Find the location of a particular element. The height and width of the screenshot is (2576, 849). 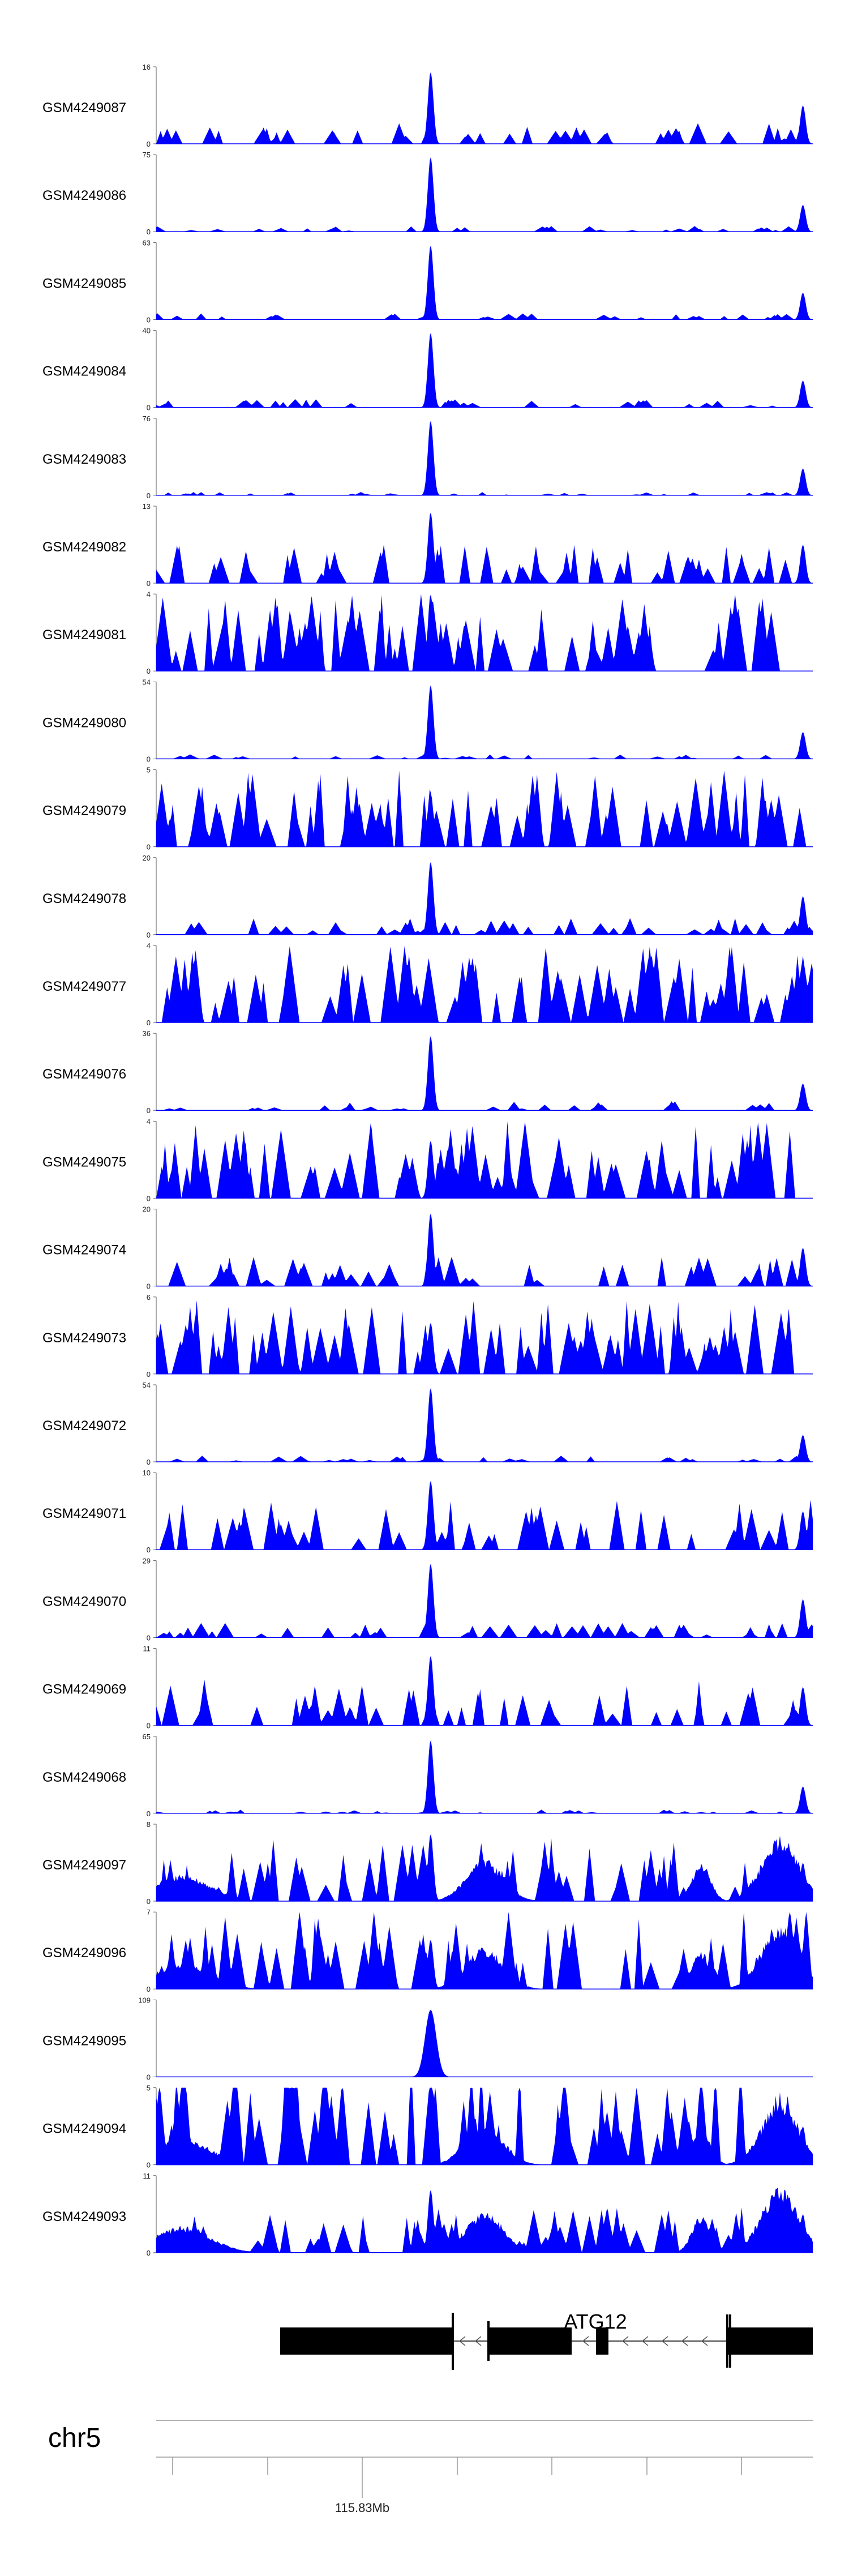

y-max-tick-label: 7 is located at coordinates (149, 1912).